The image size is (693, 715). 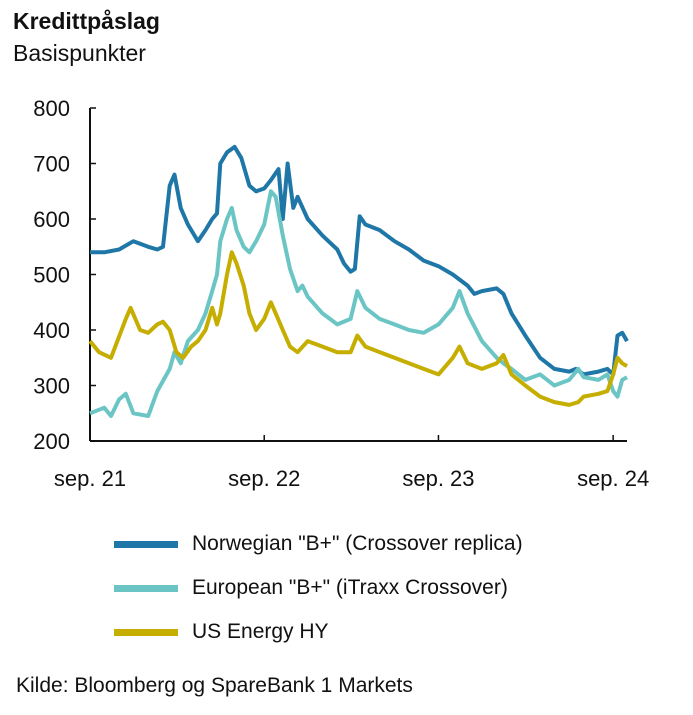 What do you see at coordinates (214, 685) in the screenshot?
I see `source-note: Kilde: Bloomberg og SpareBank 1 Markets` at bounding box center [214, 685].